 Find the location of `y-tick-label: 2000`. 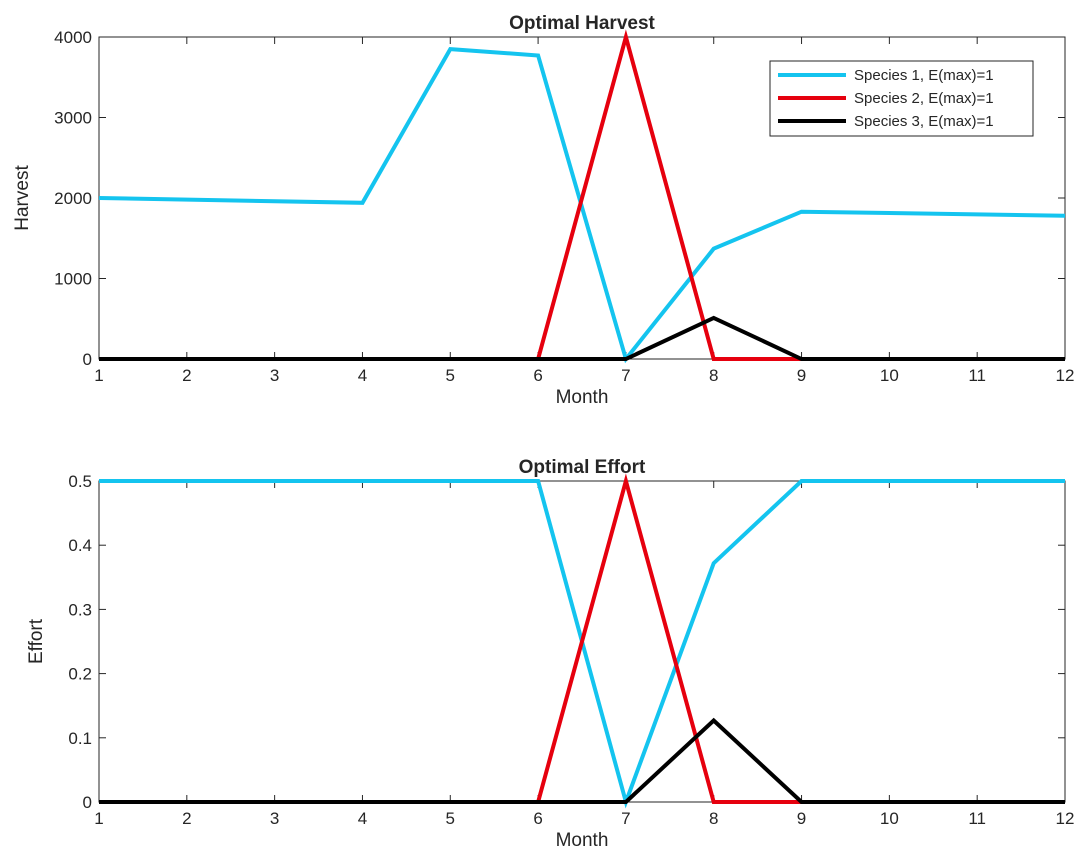

y-tick-label: 2000 is located at coordinates (73, 198).